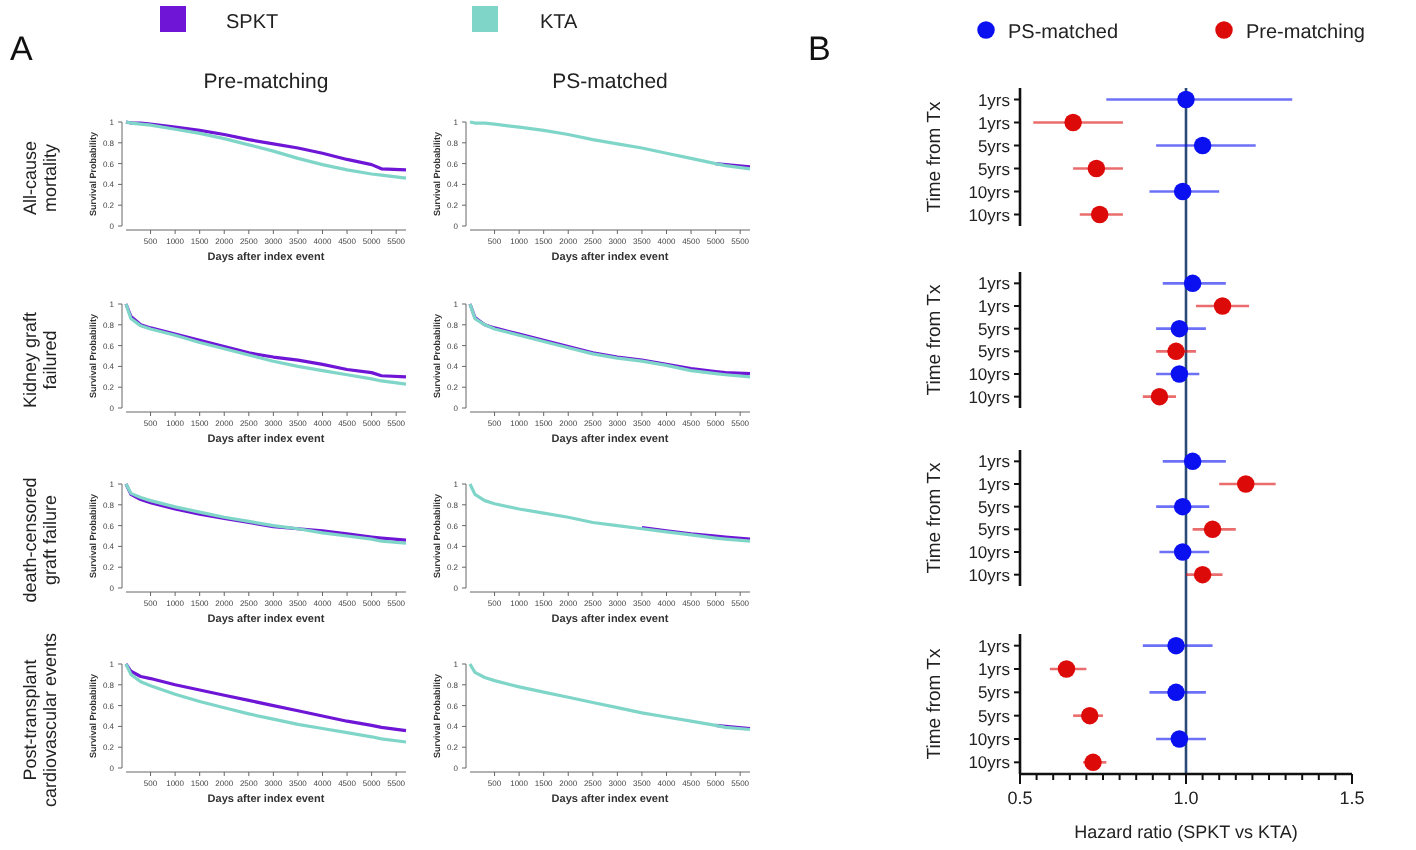 This screenshot has height=850, width=1416. What do you see at coordinates (1063, 33) in the screenshot?
I see `legend-label: PS-matched` at bounding box center [1063, 33].